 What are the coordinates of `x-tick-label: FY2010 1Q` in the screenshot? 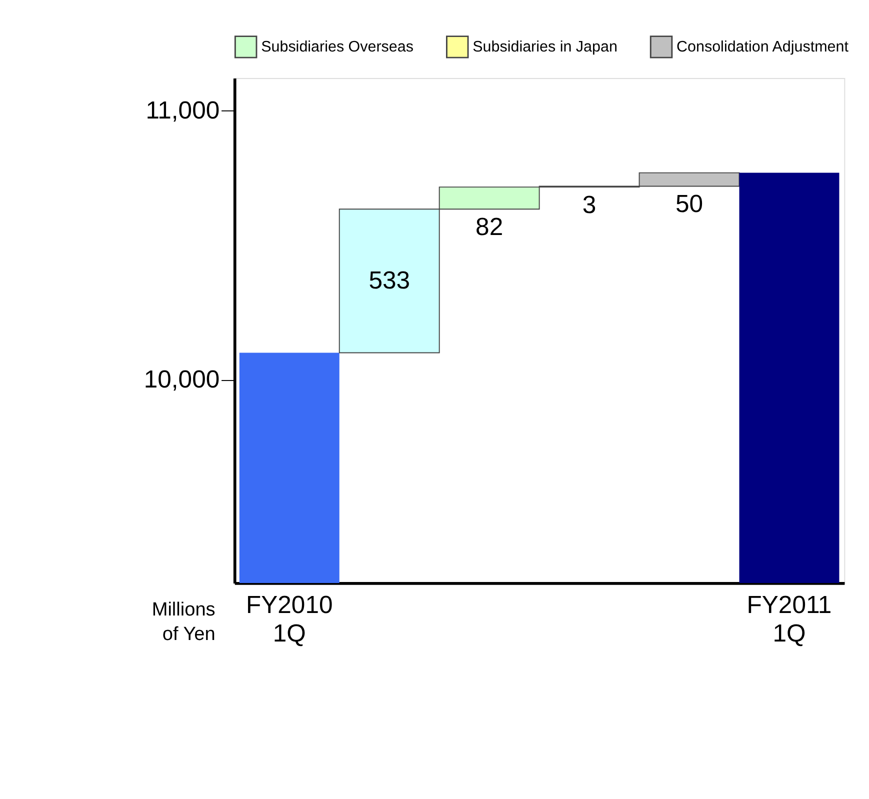 It's located at (289, 620).